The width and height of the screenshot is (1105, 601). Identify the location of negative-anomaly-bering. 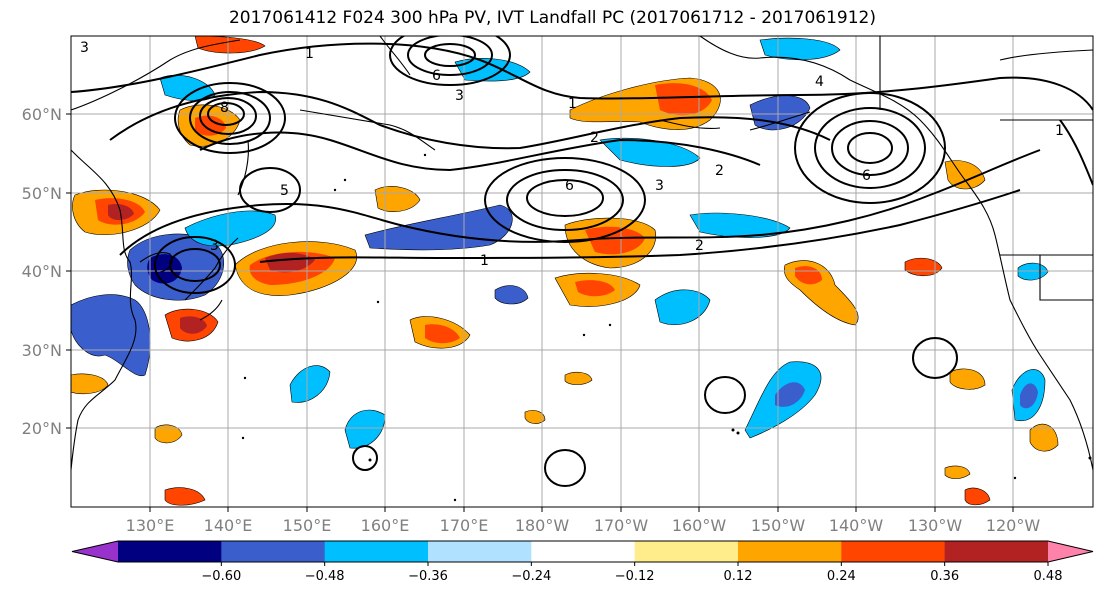
(650, 152).